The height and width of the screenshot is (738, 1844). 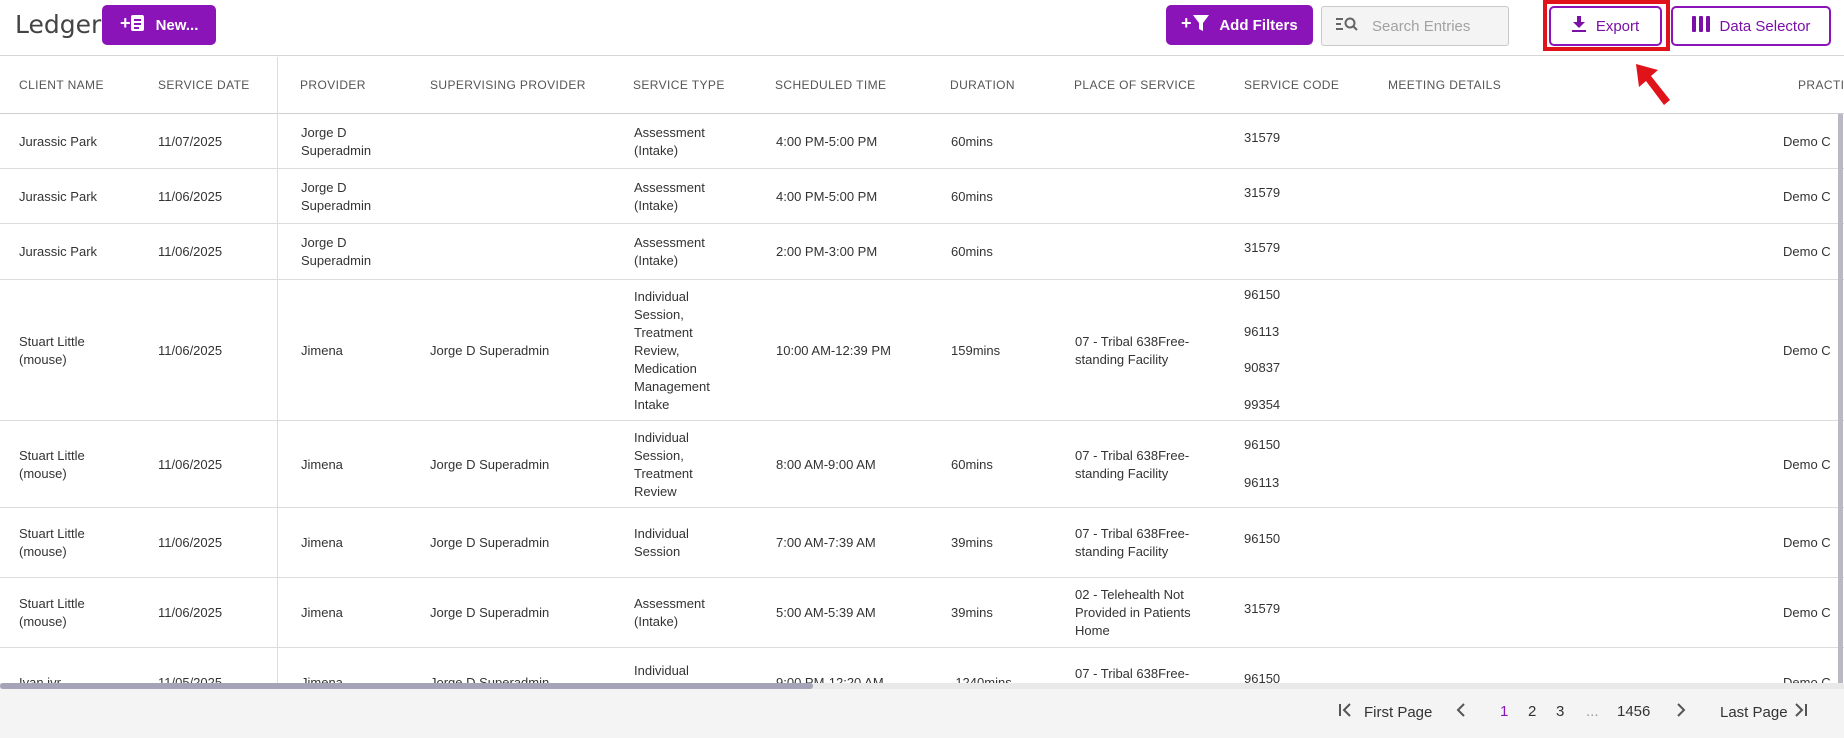 What do you see at coordinates (525, 252) in the screenshot?
I see `supervising-provider-cell` at bounding box center [525, 252].